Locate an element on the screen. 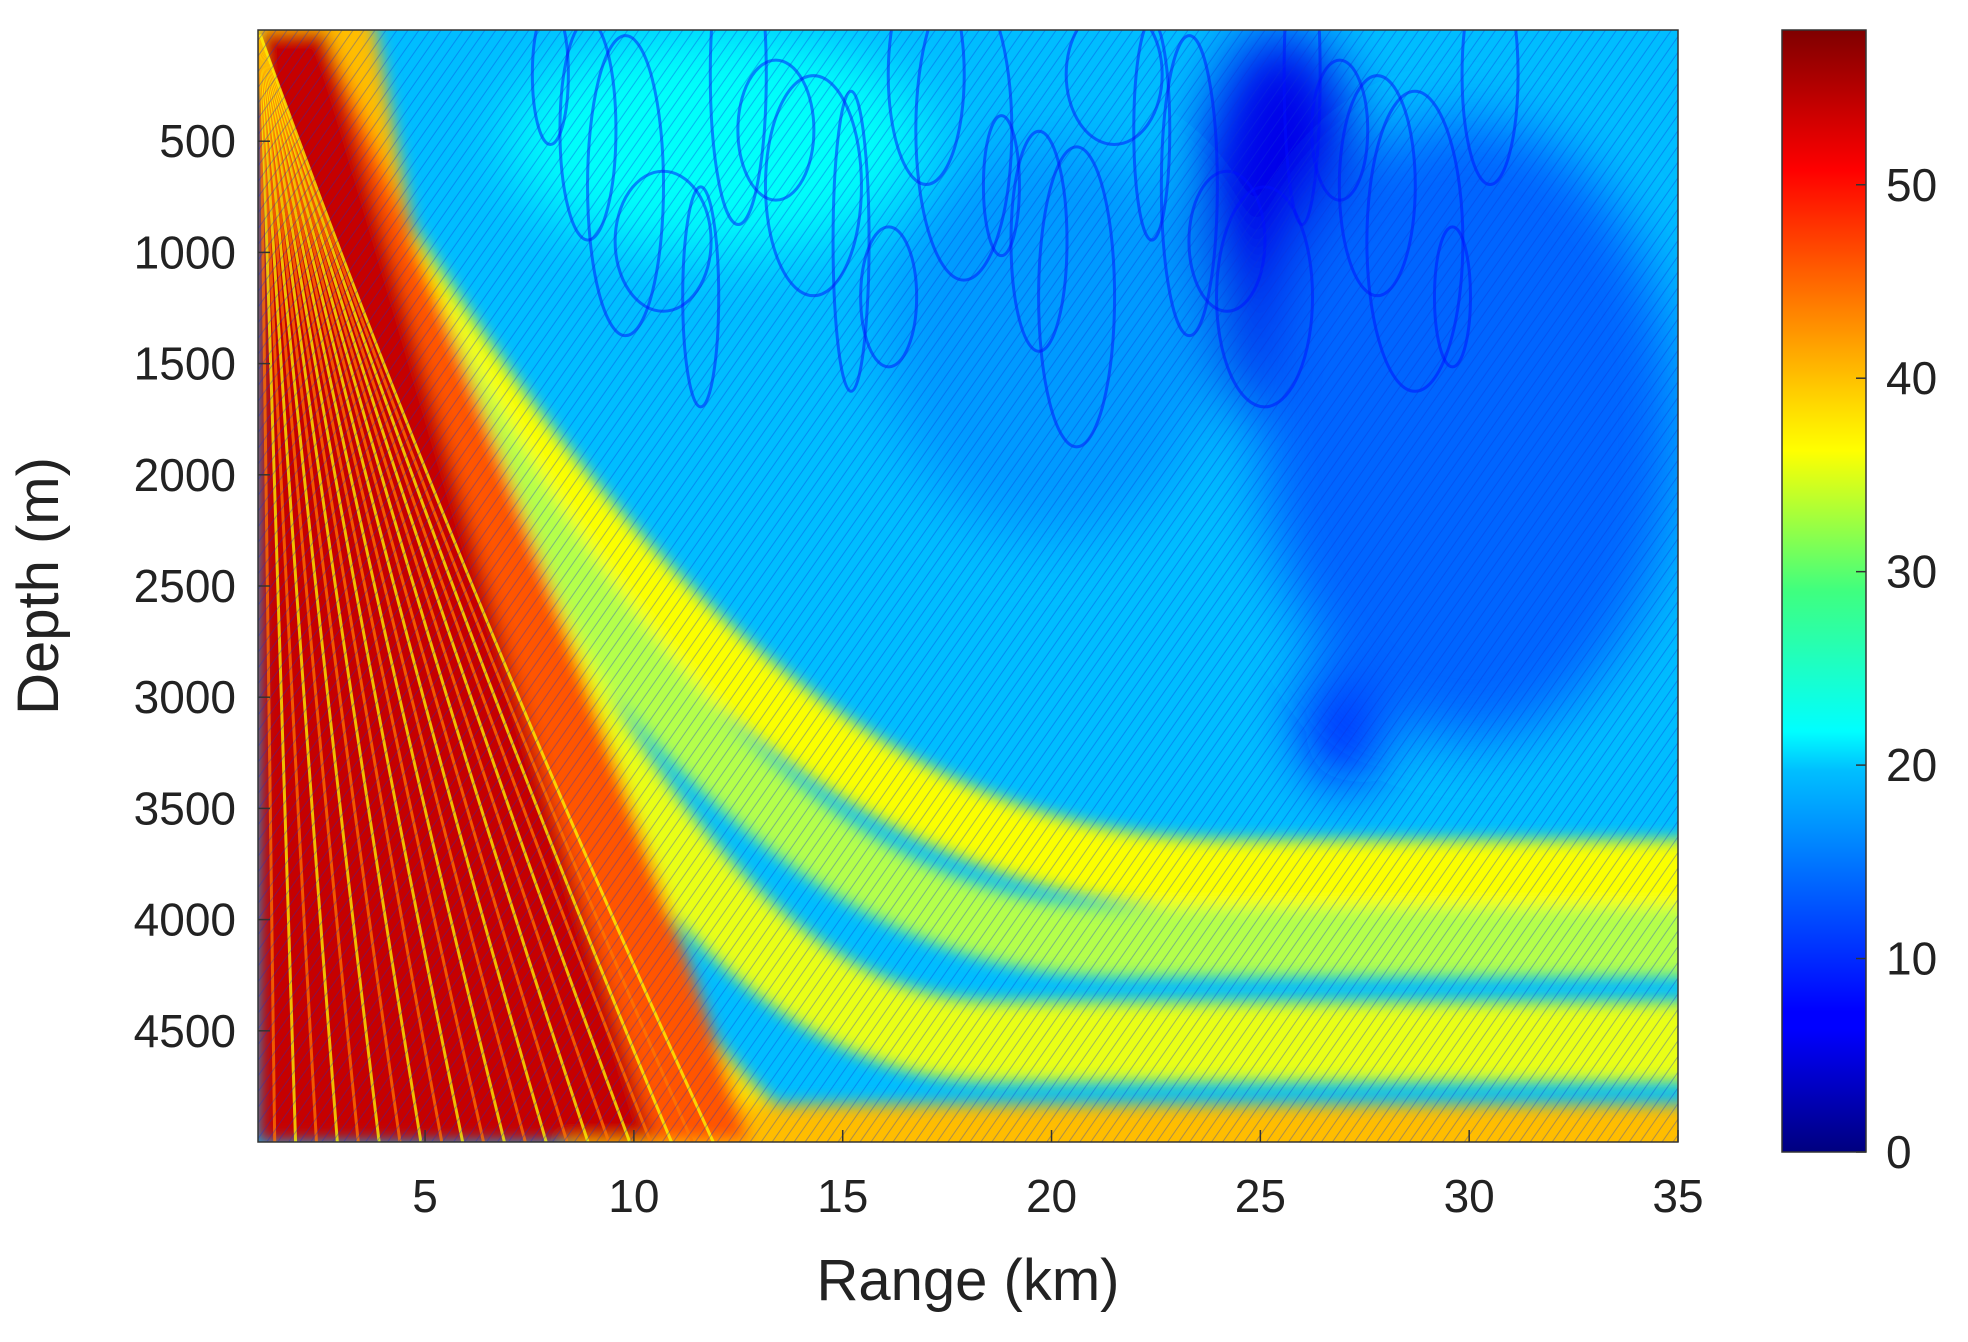 Image resolution: width=1968 pixels, height=1342 pixels. x-tick-label: 20 is located at coordinates (1051, 1196).